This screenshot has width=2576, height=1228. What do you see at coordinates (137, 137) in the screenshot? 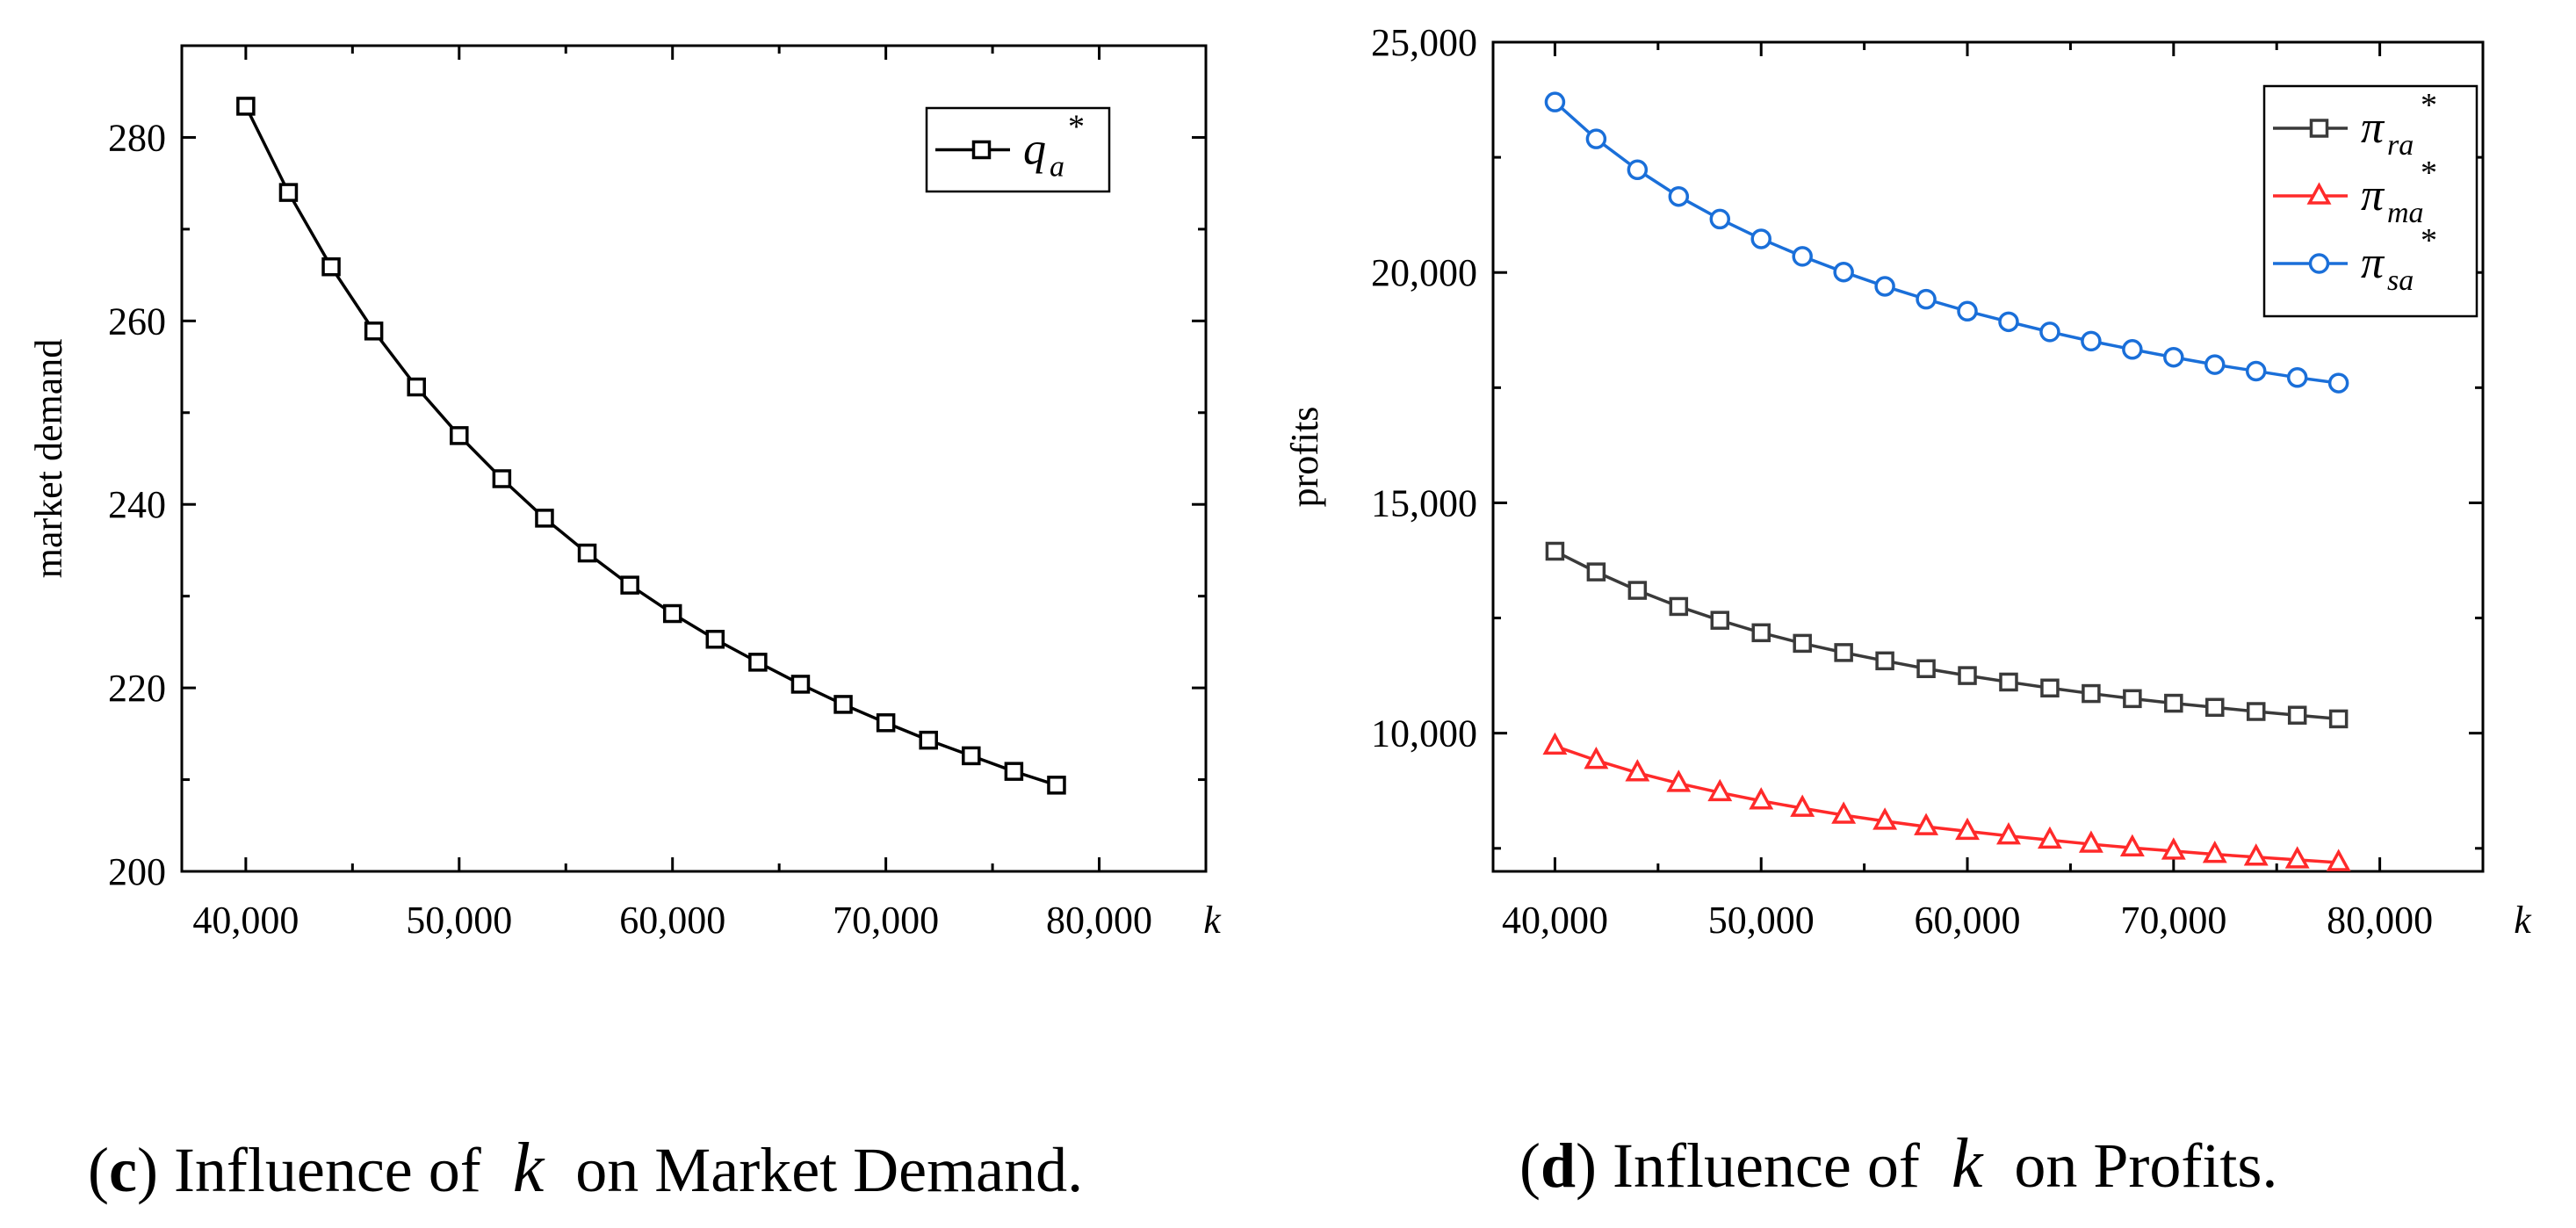
I see `chart-c-y-tick-label: 280` at bounding box center [137, 137].